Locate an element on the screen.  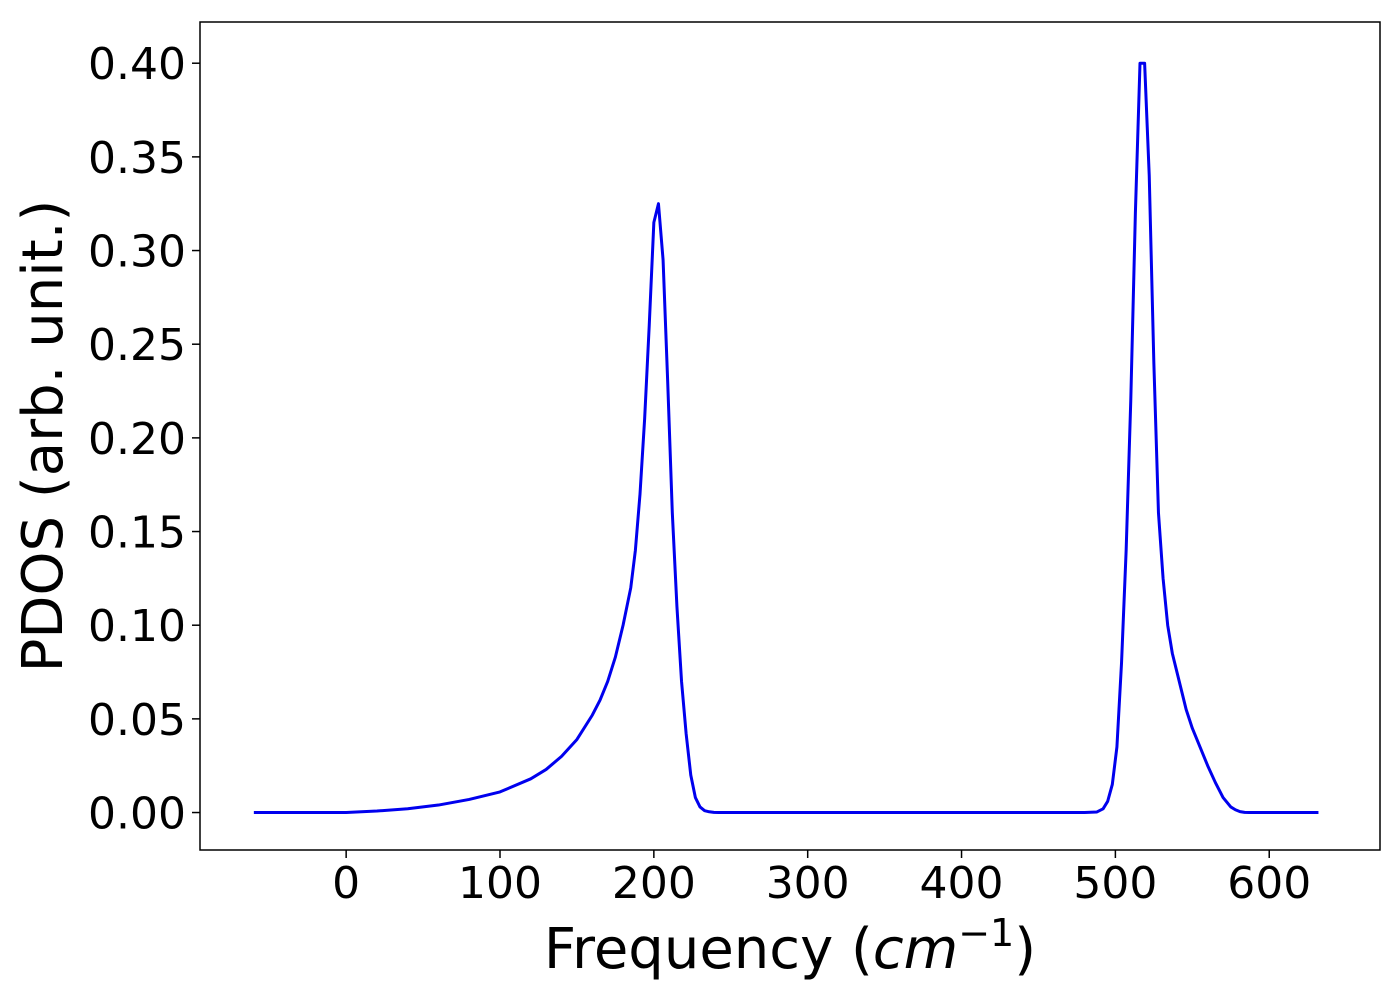
x-axis-label: Frequency (cm−1) is located at coordinates (790, 946).